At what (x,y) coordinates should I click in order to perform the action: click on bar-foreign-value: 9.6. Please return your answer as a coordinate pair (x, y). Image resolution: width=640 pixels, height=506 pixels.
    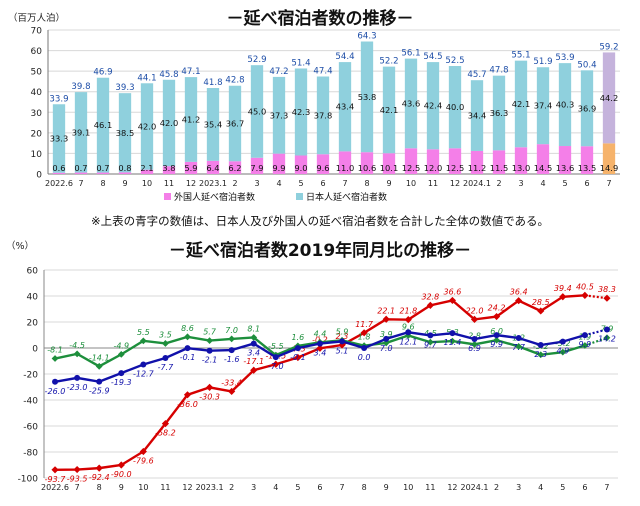
    Looking at the image, I should click on (322, 168).